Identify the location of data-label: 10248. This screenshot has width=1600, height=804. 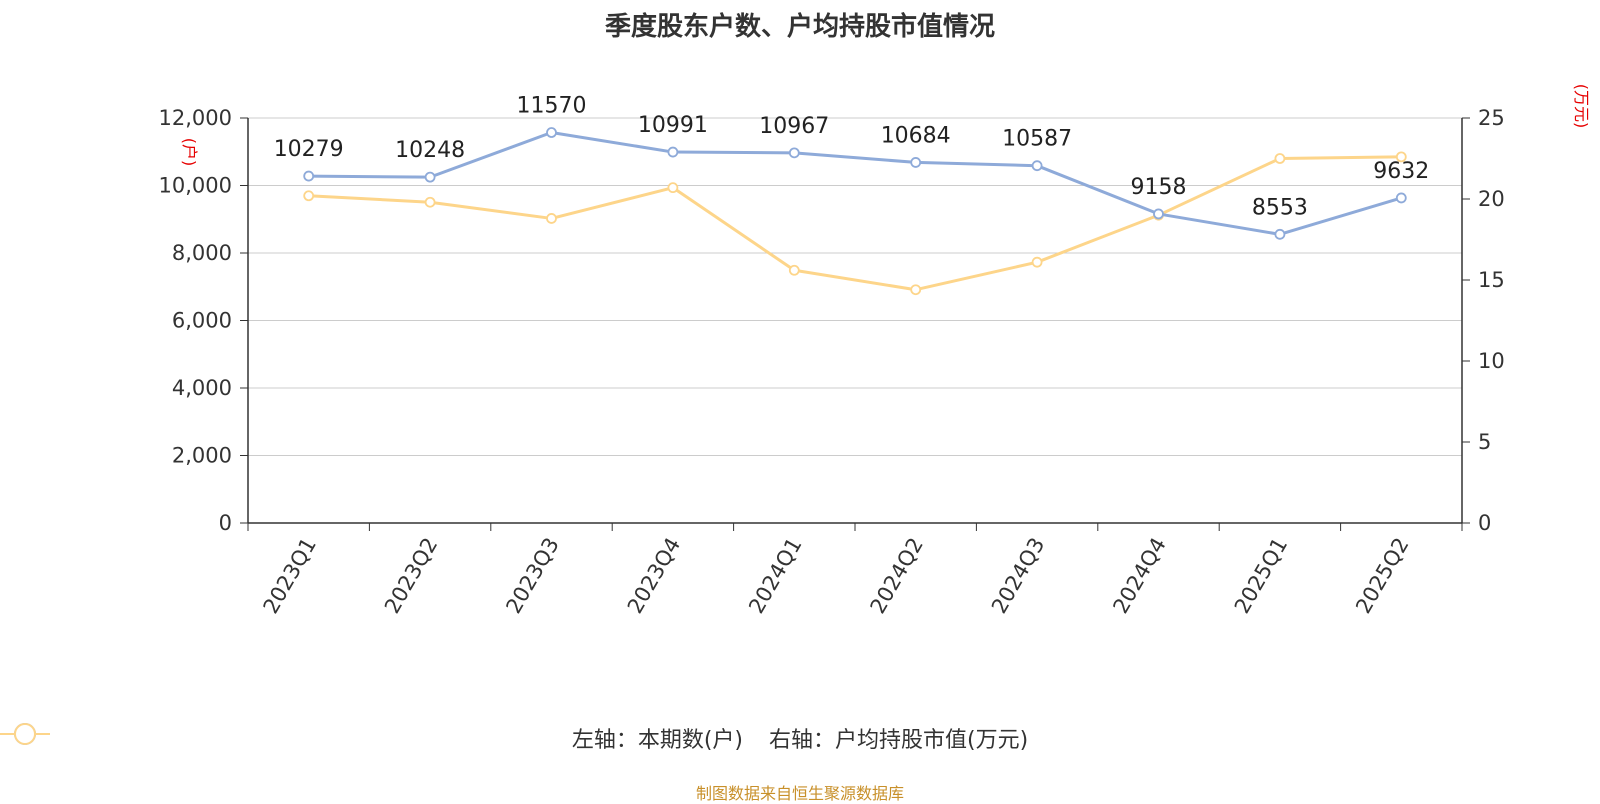
(430, 150).